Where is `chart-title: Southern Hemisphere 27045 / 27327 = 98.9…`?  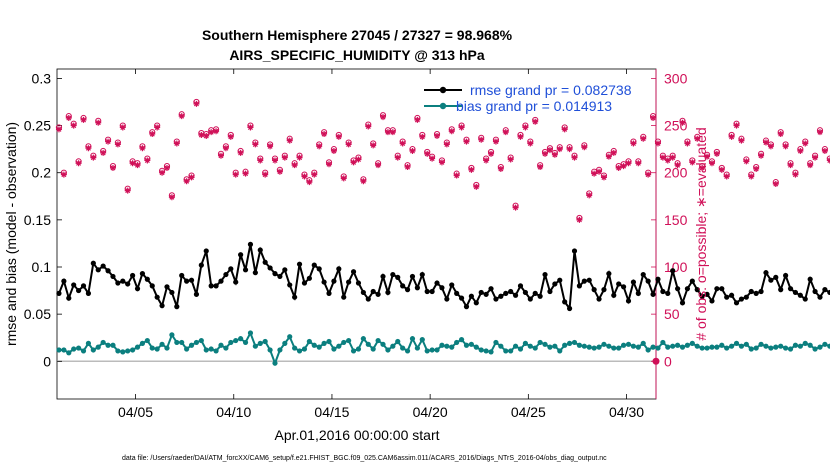
chart-title: Southern Hemisphere 27045 / 27327 = 98.9… is located at coordinates (357, 35).